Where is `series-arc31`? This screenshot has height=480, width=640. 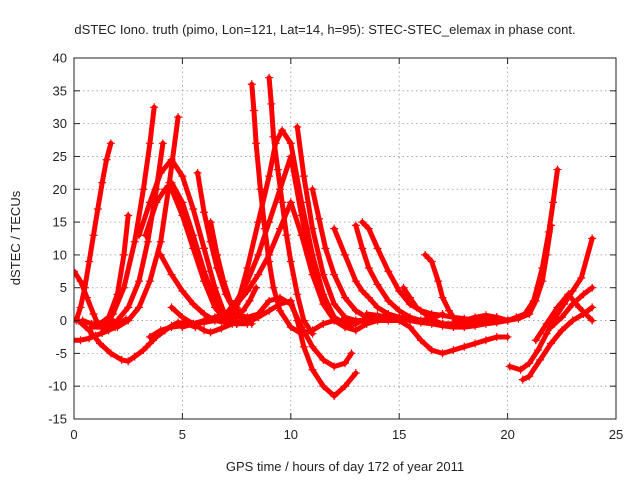 series-arc31 is located at coordinates (453, 337).